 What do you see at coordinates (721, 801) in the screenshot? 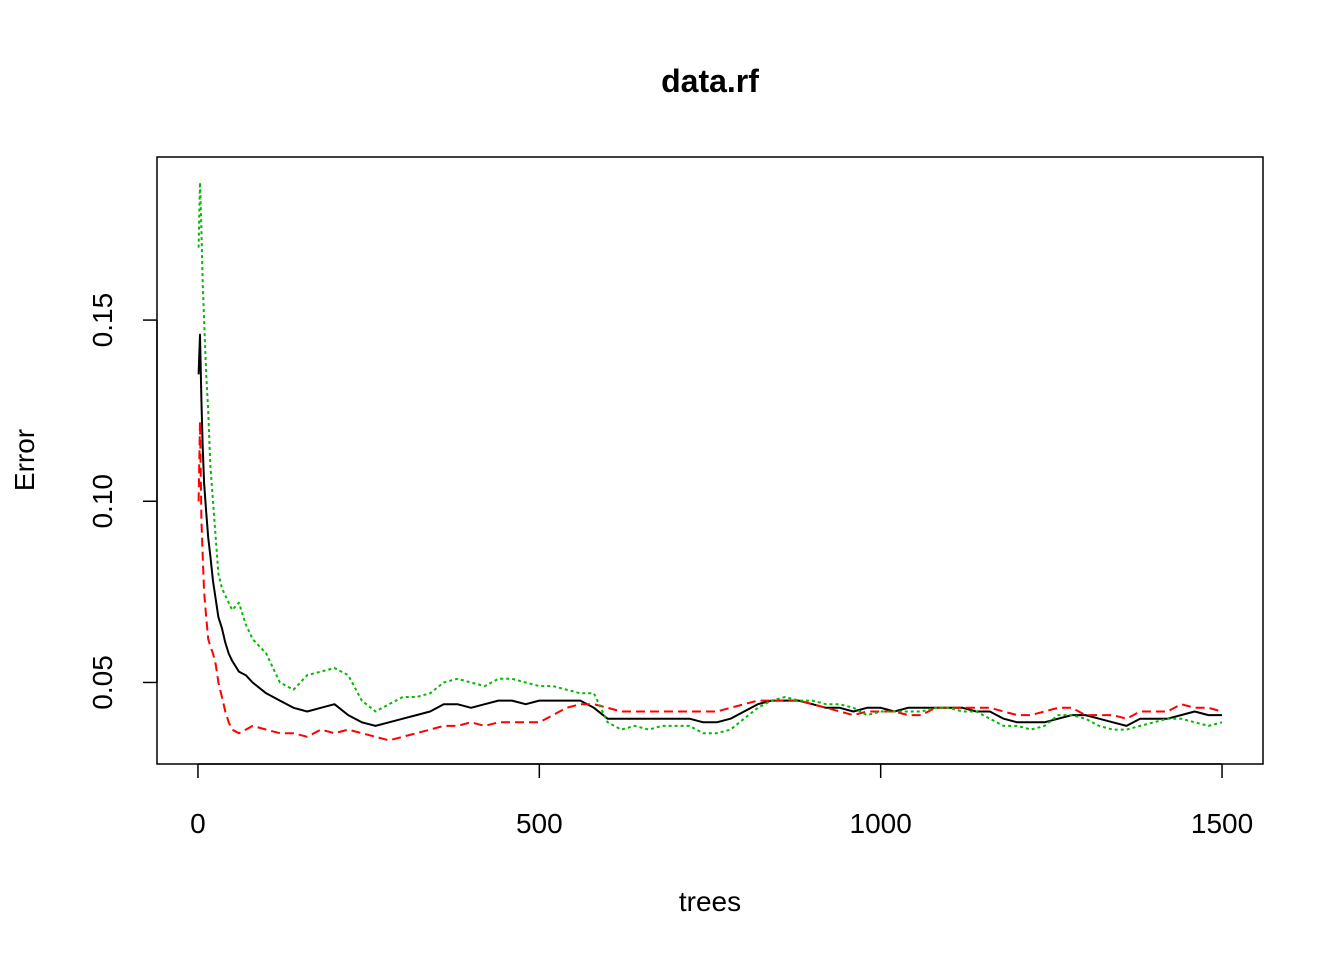
I see `x-axis: 0 500 1000 1500` at bounding box center [721, 801].